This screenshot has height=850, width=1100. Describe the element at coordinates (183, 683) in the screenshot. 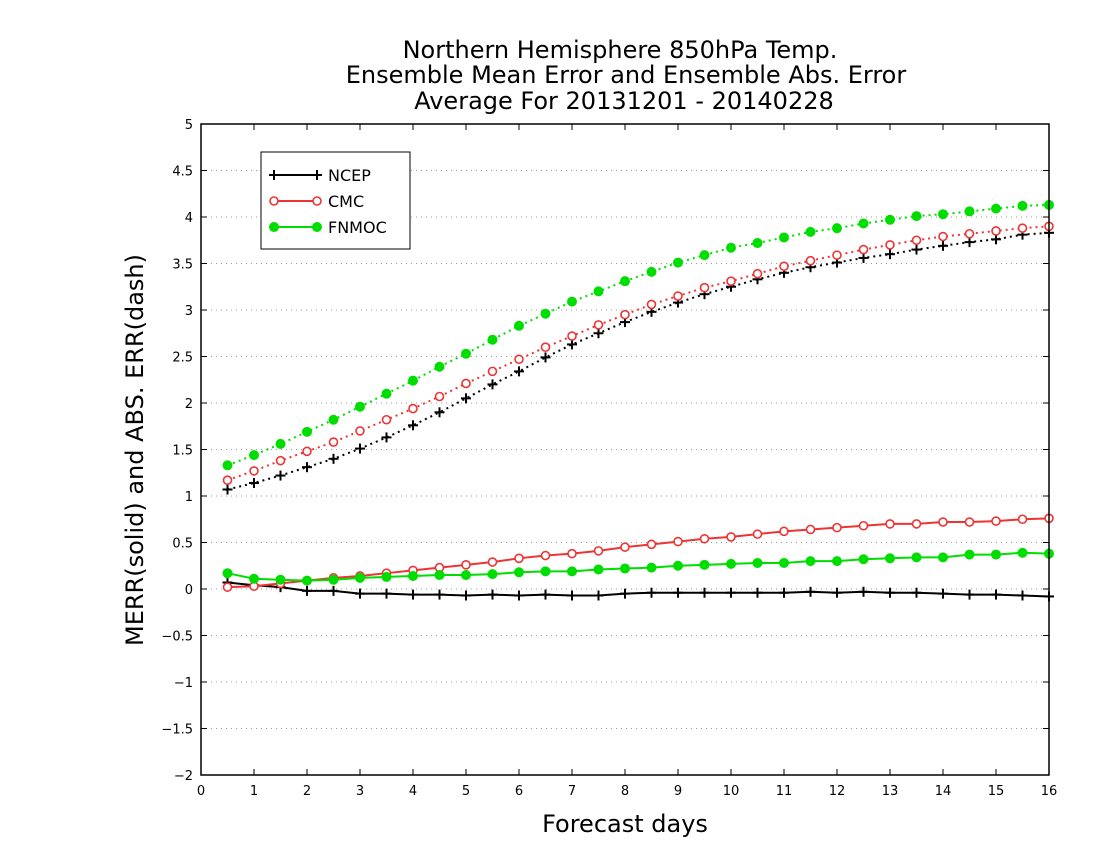

I see `y-tick-label: −1` at that location.